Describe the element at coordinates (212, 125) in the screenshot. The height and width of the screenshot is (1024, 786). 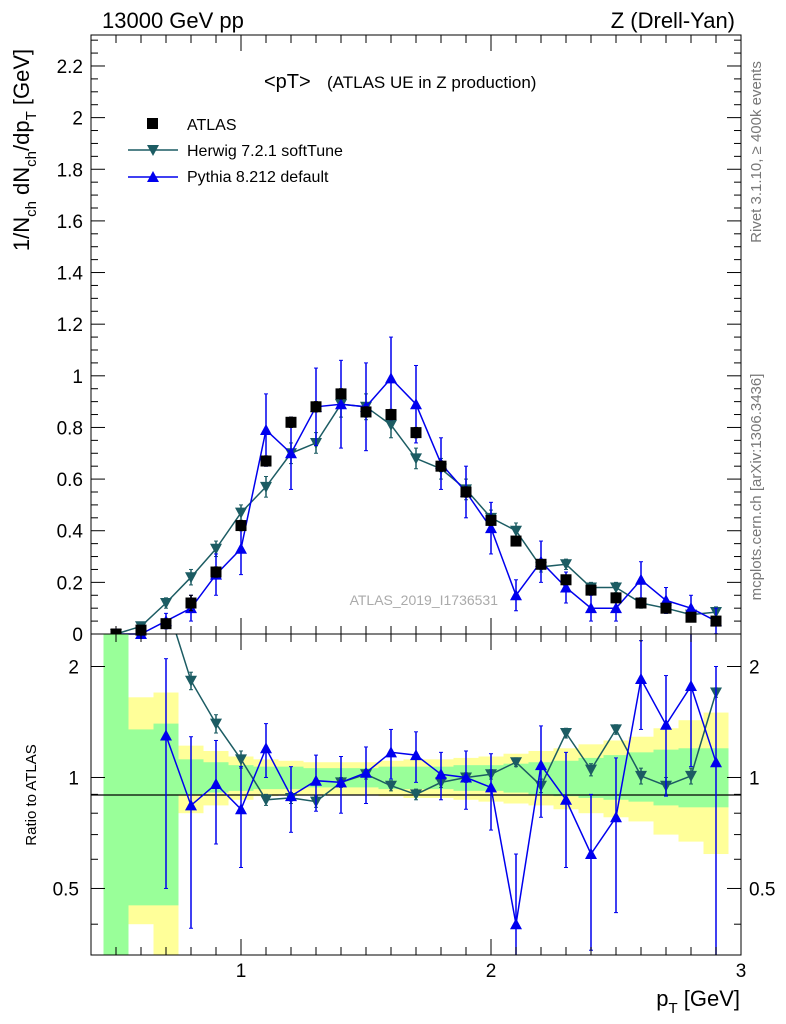
I see `legend-atlas-label: ATLAS` at that location.